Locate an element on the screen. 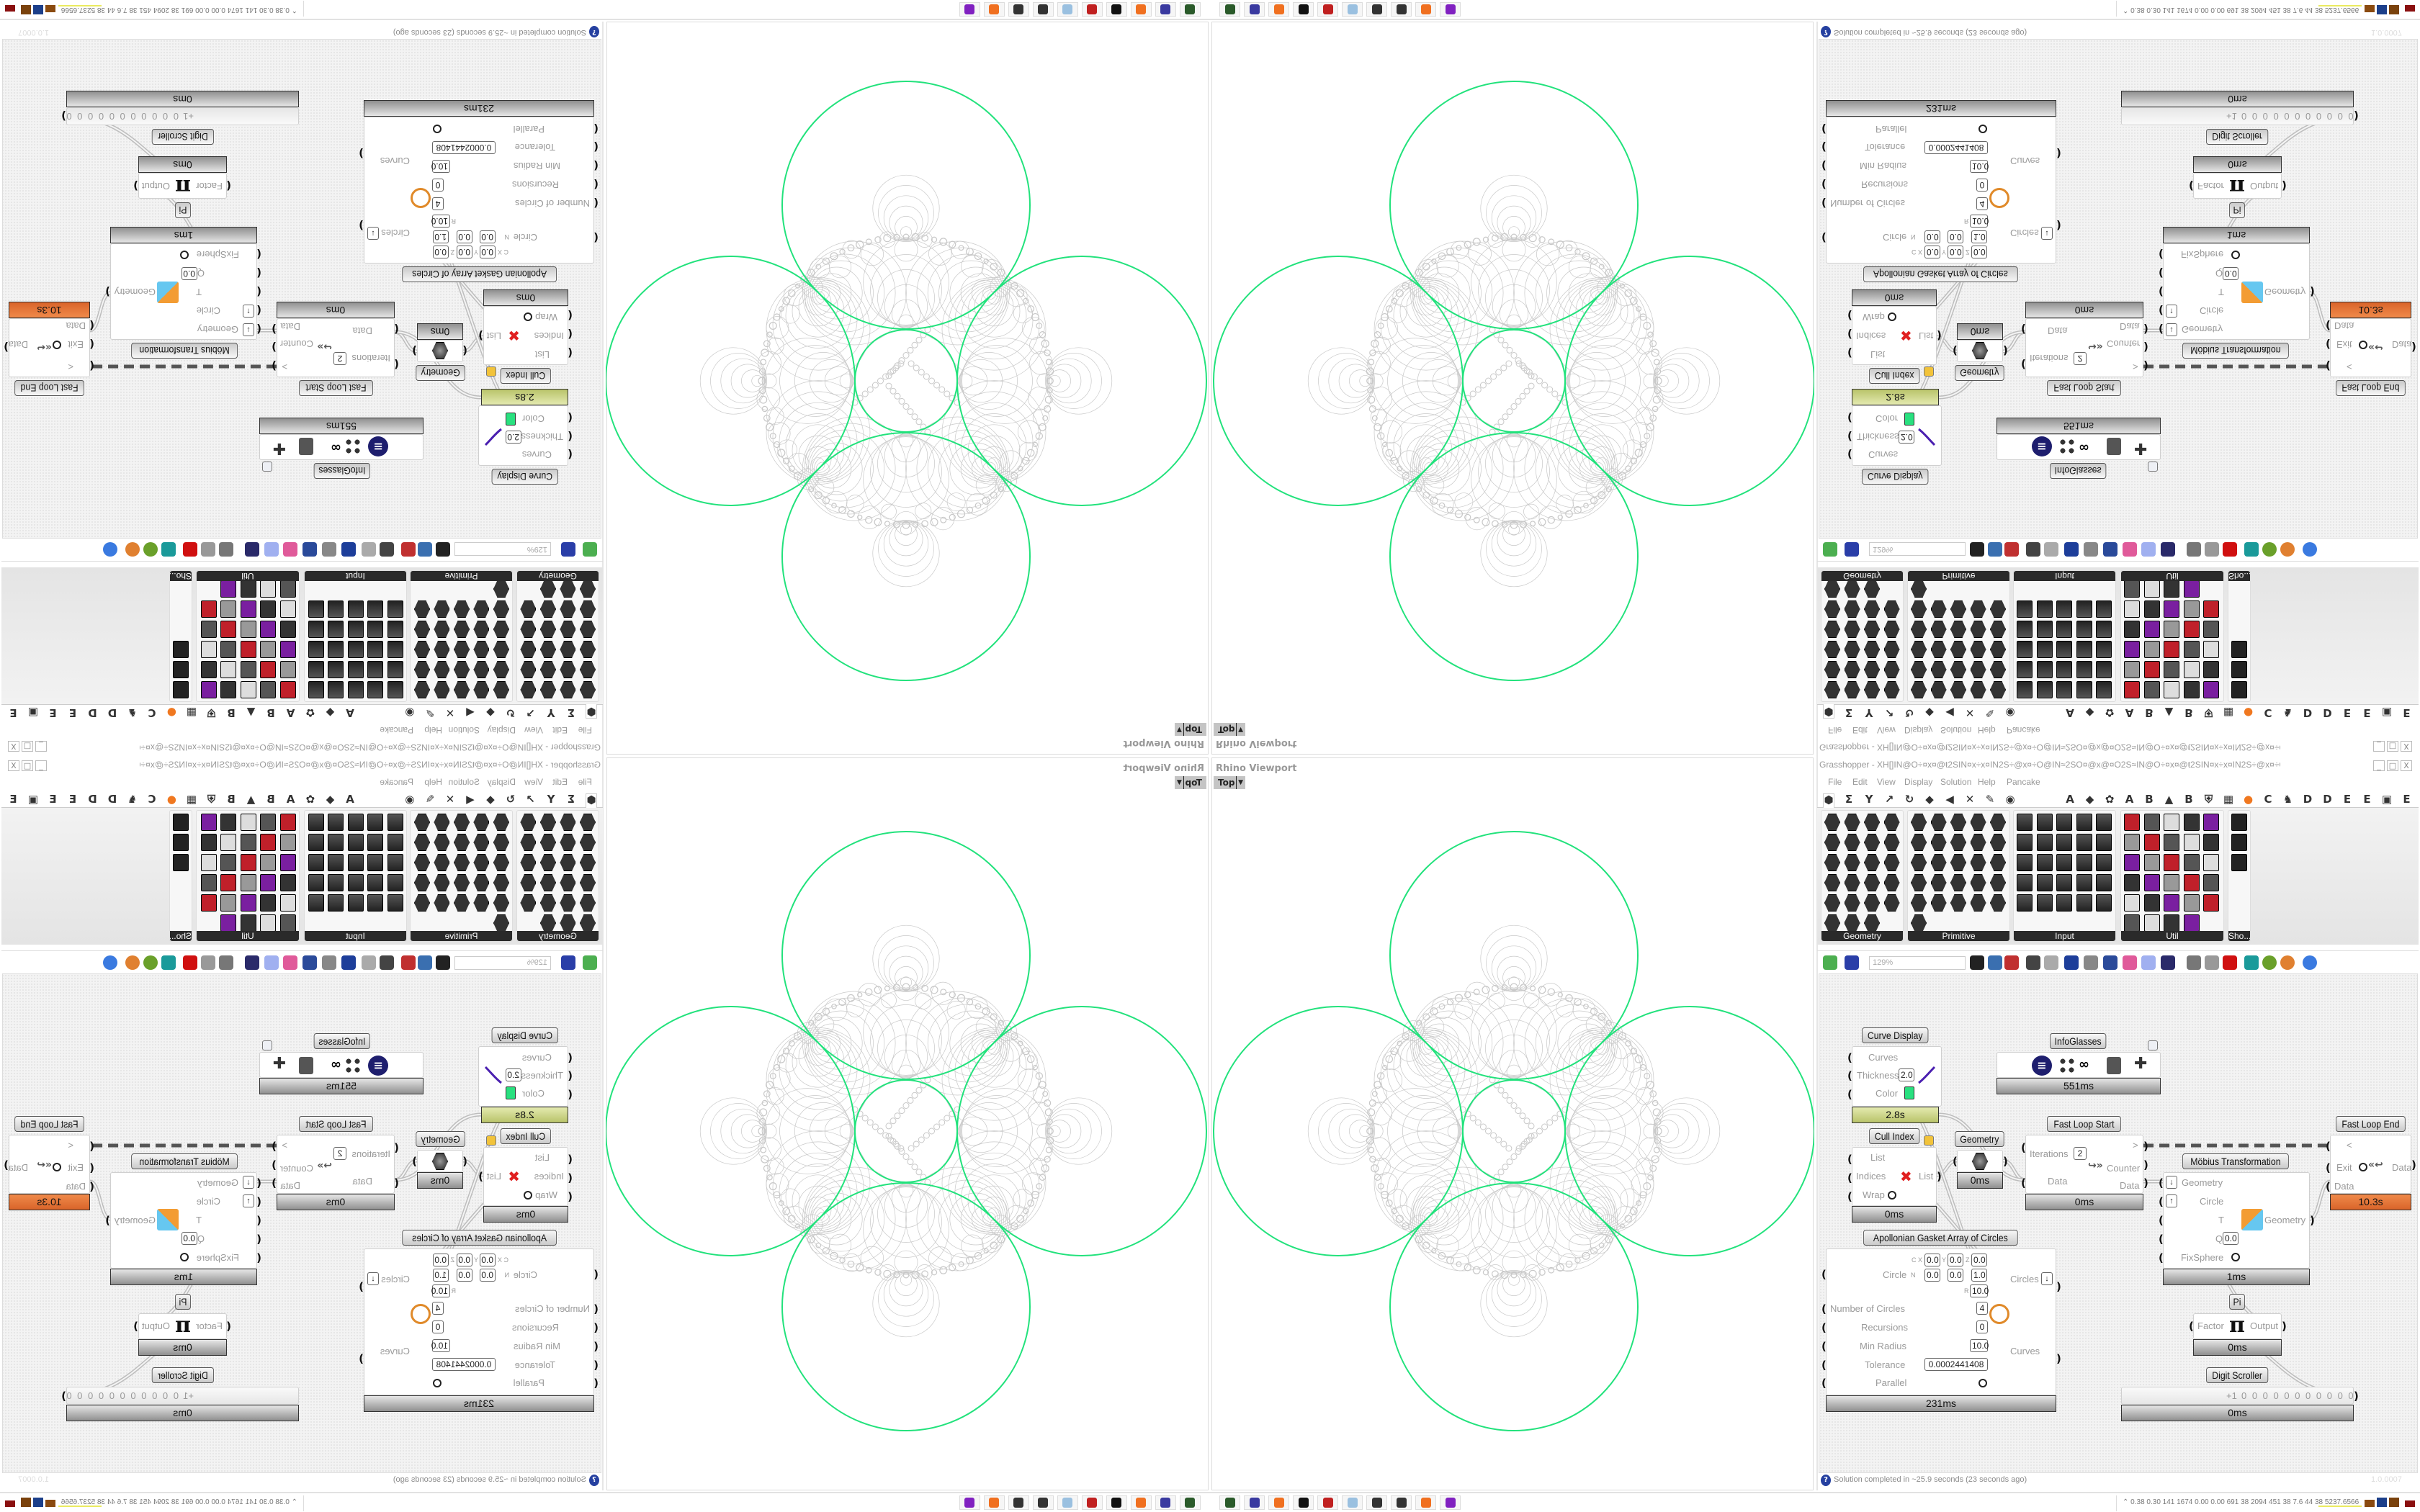 This screenshot has width=2420, height=1512. text-icon is located at coordinates (1872, 862).